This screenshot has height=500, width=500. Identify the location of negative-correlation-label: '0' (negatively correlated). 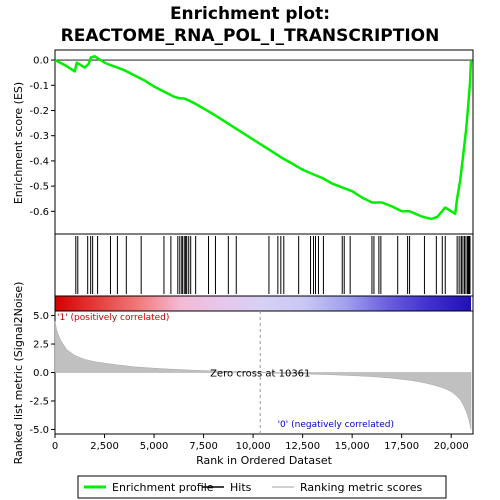
(336, 425).